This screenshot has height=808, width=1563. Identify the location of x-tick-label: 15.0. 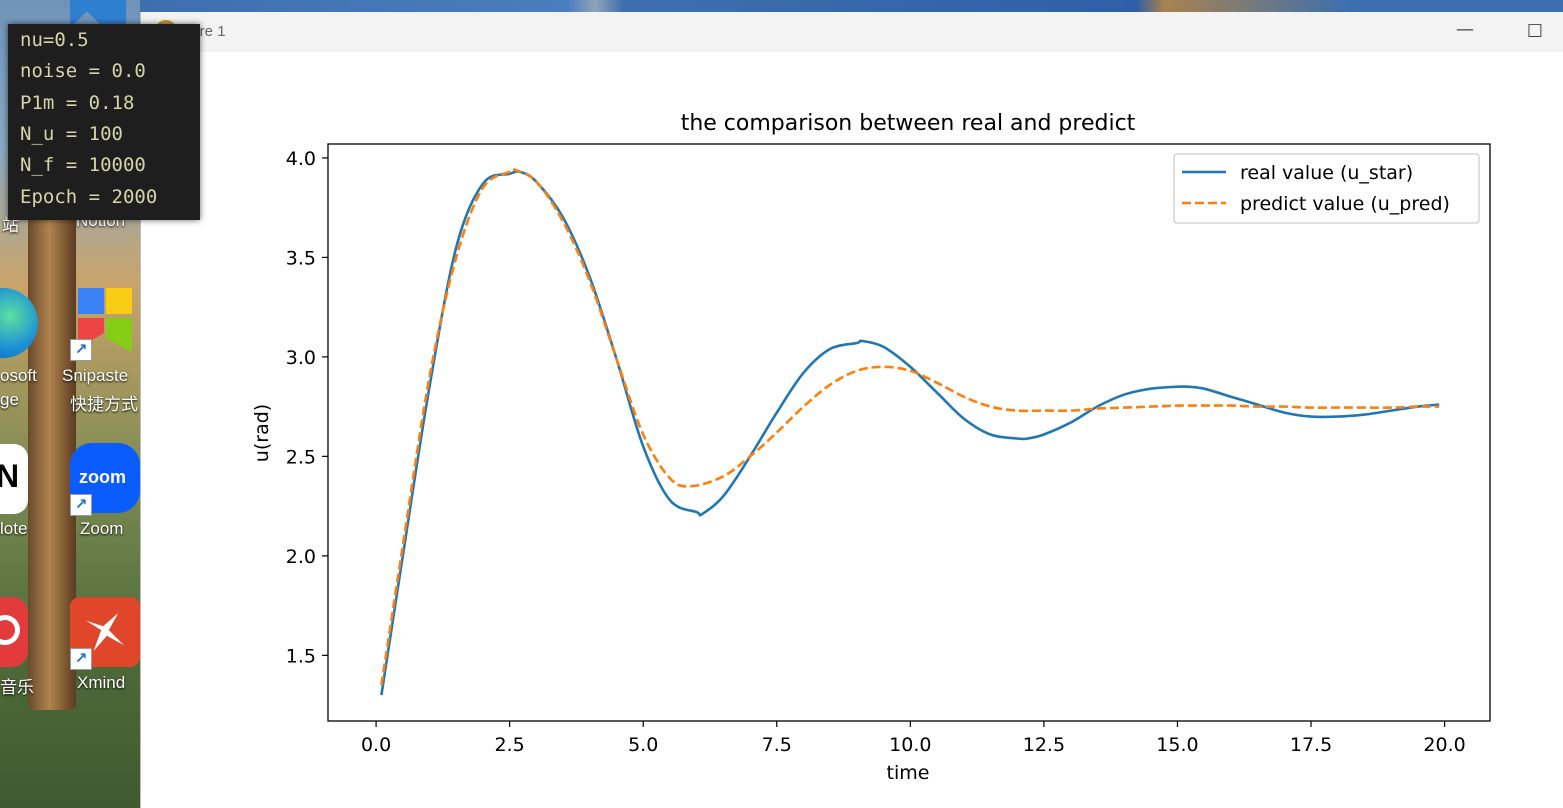
(1177, 745).